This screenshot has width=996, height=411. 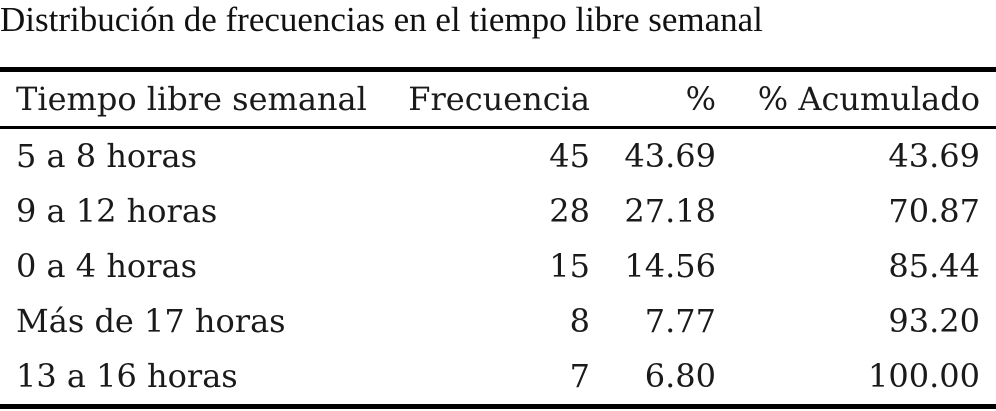 I want to click on cell-frecuencia: 15, so click(x=569, y=266).